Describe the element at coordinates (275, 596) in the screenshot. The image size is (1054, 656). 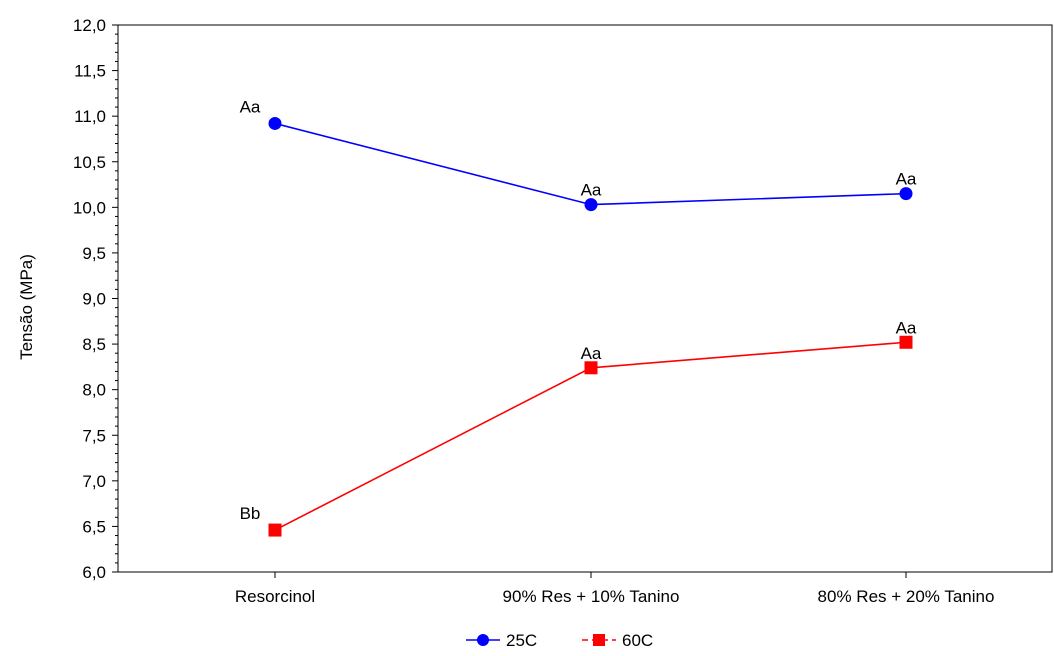
I see `x-tick-label: Resorcinol` at that location.